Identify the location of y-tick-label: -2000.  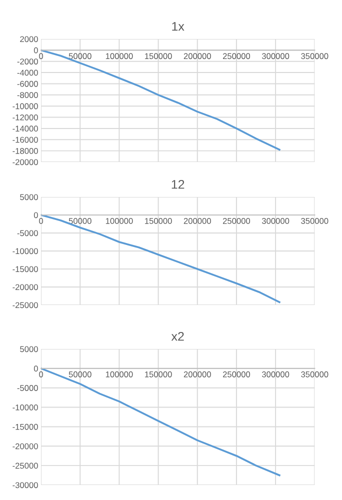
(27, 61).